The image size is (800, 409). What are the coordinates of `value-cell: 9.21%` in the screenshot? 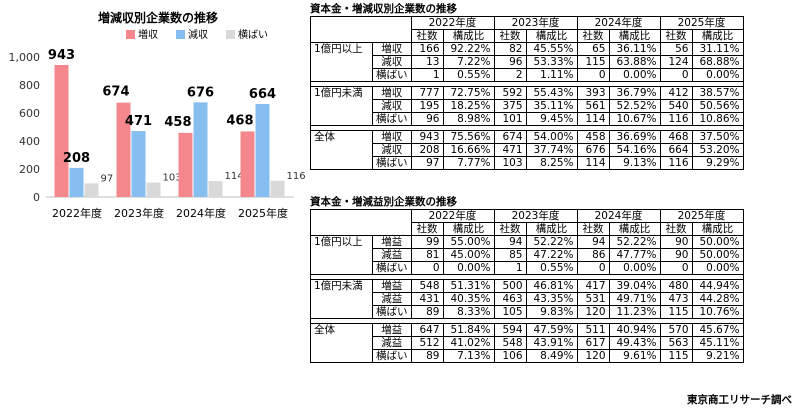 It's located at (717, 356).